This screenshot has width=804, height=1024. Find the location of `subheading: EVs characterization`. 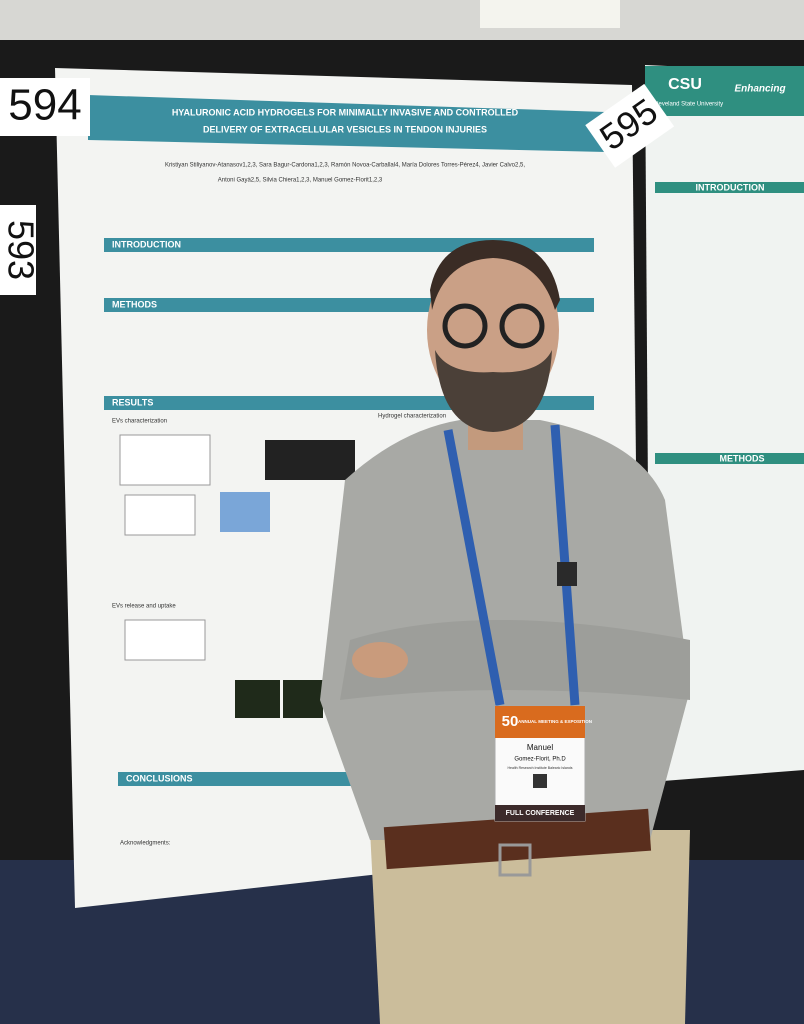

subheading: EVs characterization is located at coordinates (139, 422).